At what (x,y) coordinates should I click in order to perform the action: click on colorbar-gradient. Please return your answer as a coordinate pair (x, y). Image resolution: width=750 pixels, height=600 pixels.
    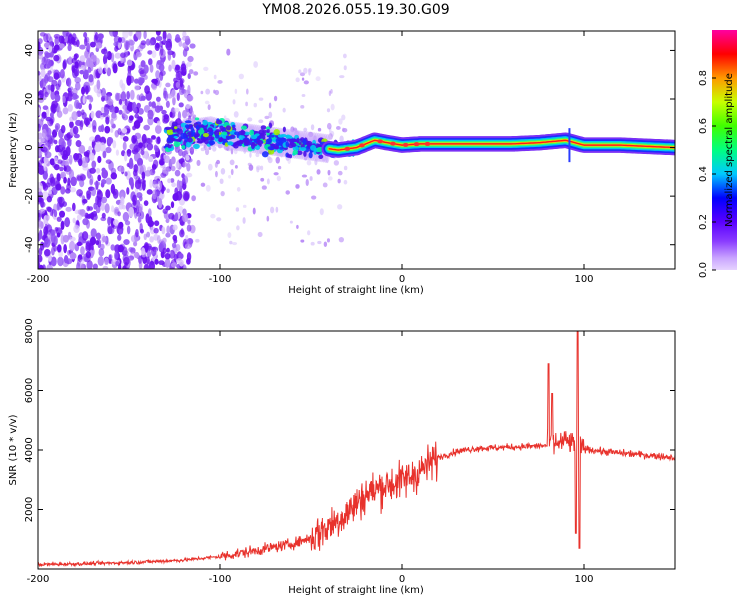
    Looking at the image, I should click on (724, 150).